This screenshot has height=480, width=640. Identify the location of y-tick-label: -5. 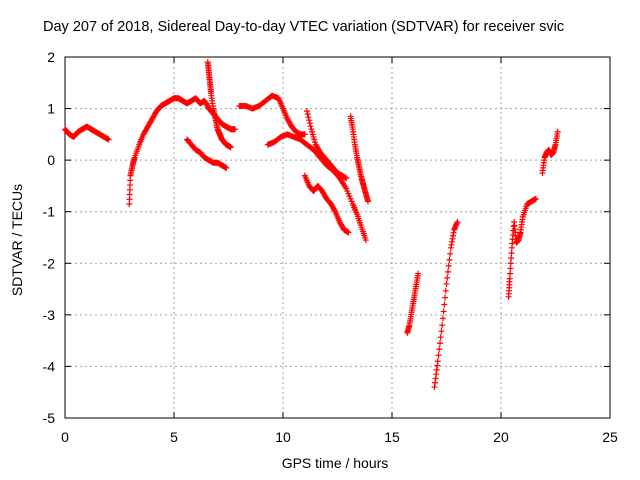
(49, 418).